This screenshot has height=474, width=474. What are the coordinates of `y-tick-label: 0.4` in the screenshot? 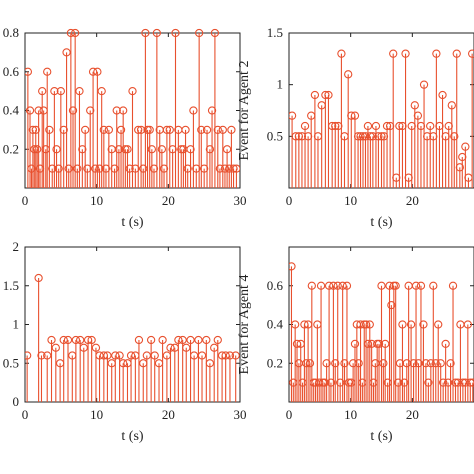 It's located at (275, 324).